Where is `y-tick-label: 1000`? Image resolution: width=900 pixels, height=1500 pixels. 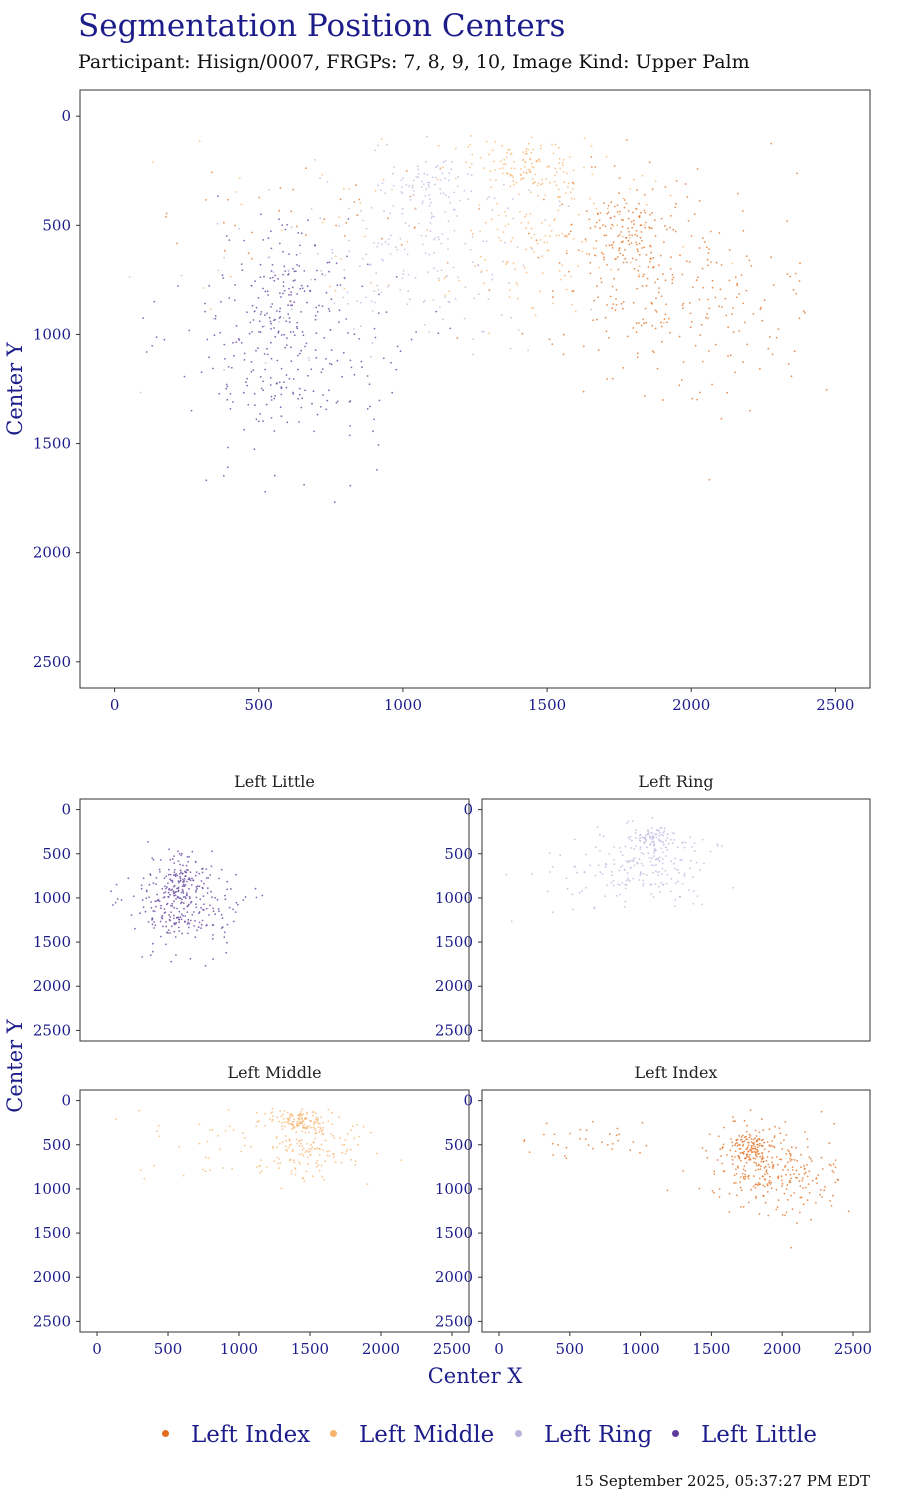 y-tick-label: 1000 is located at coordinates (52, 898).